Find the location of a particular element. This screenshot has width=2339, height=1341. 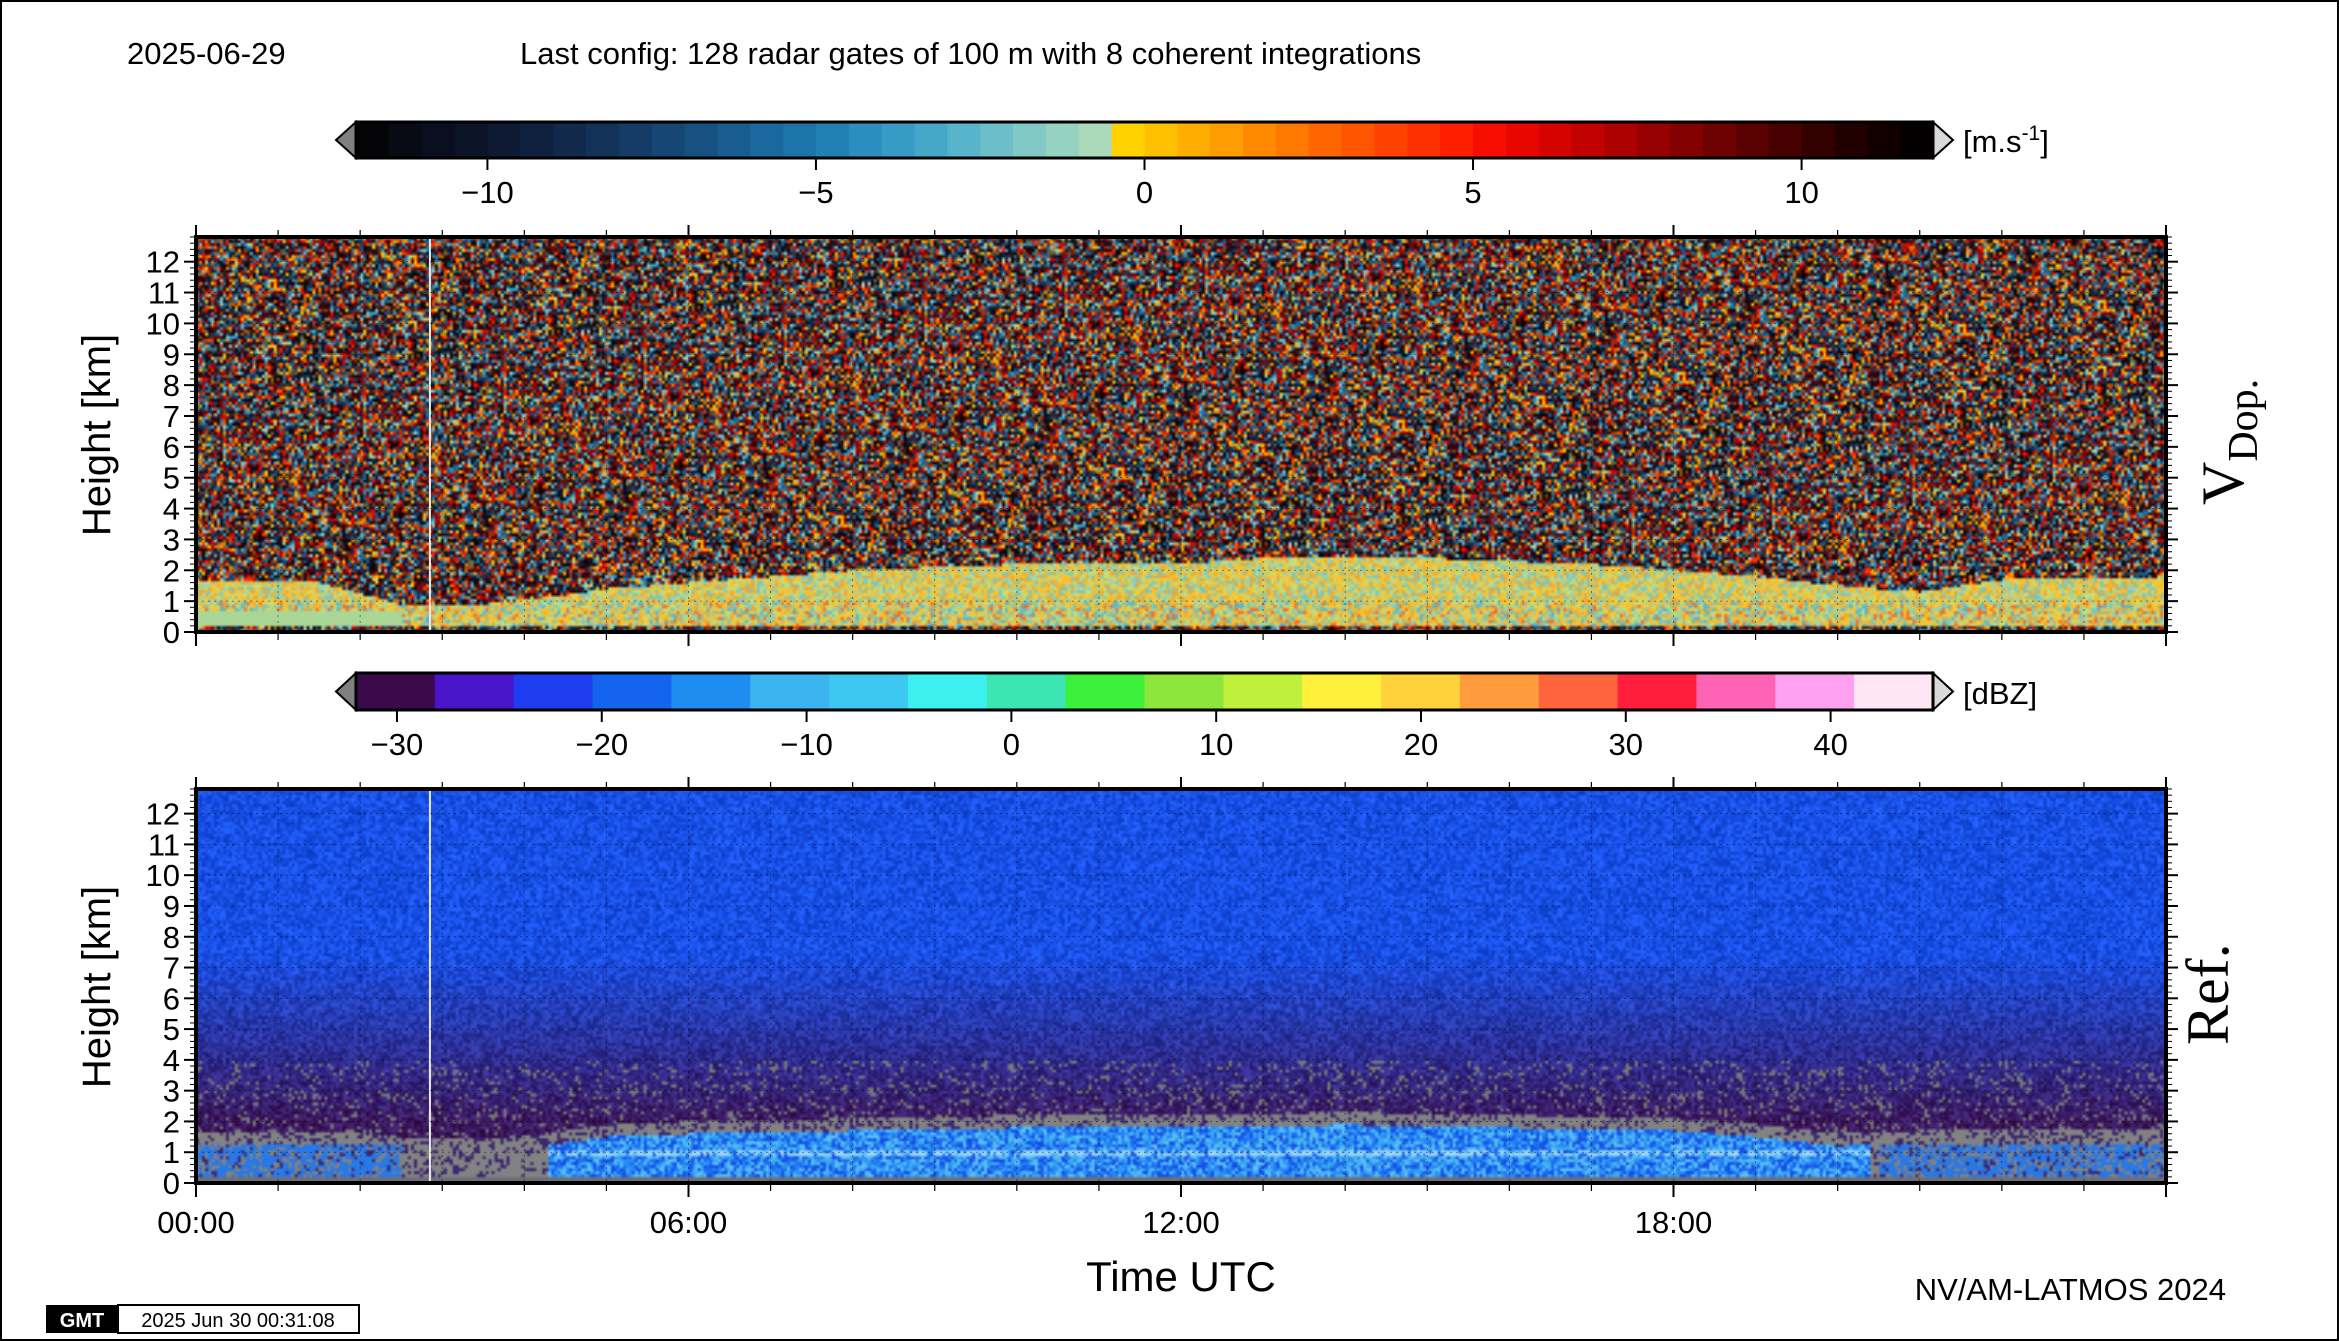

timestamp-box is located at coordinates (238, 1319).